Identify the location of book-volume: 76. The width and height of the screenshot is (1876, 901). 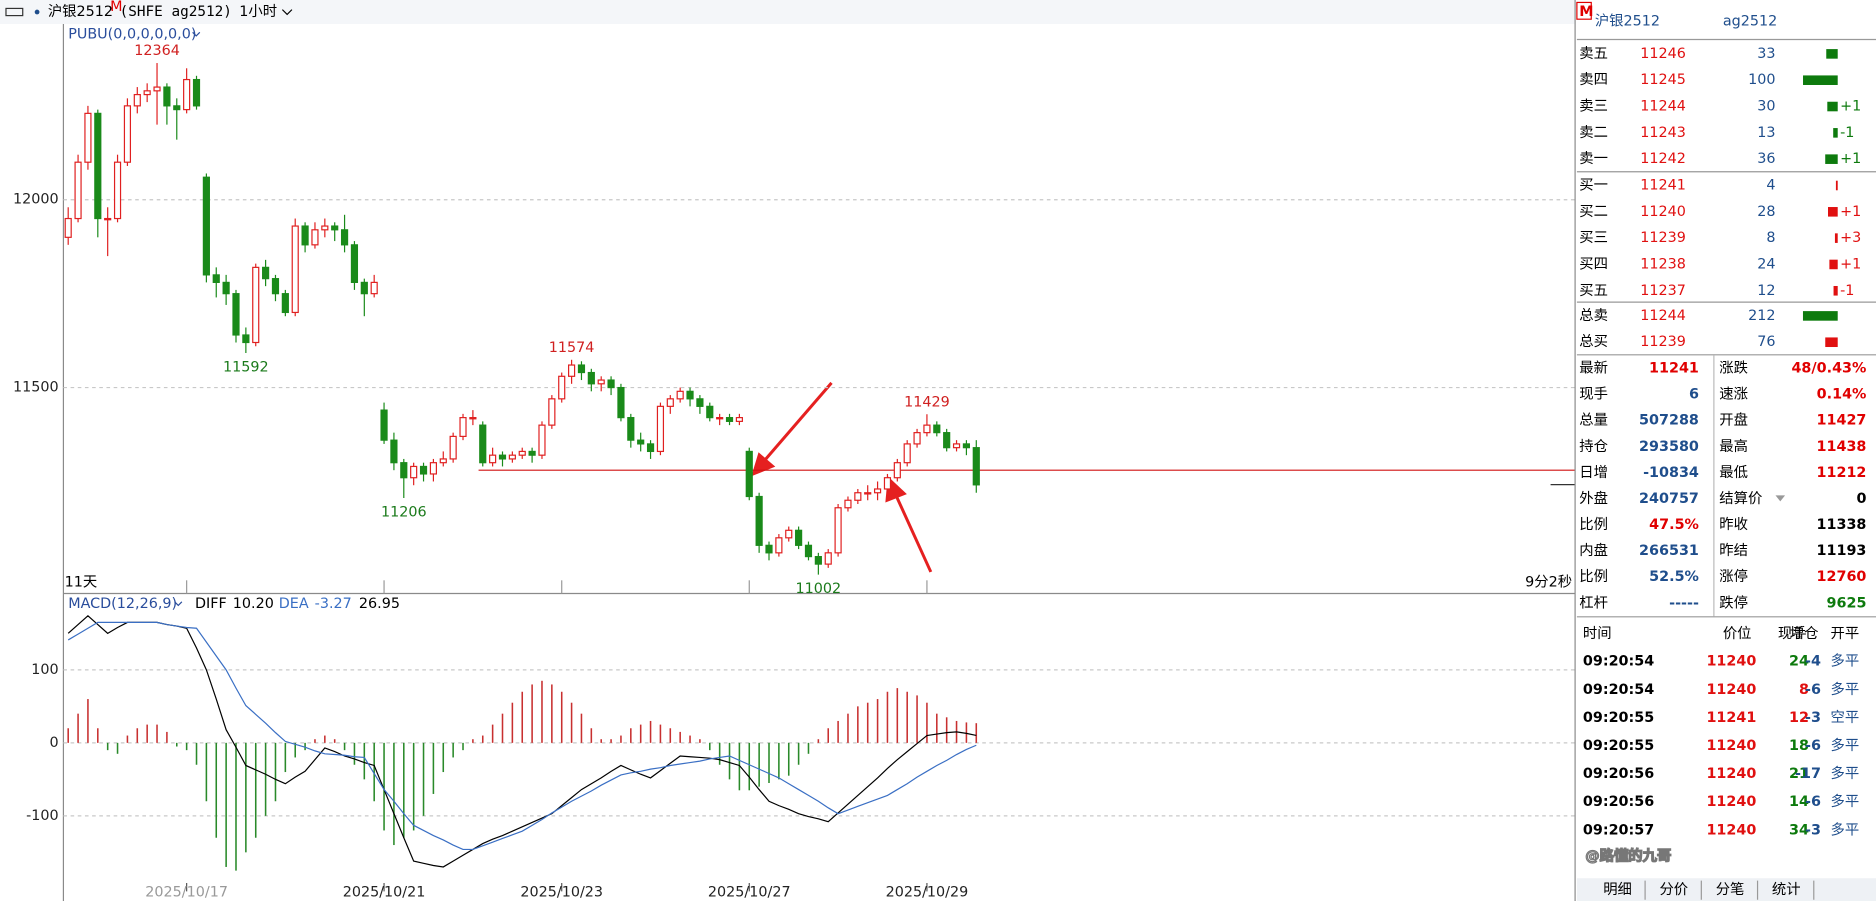
(1766, 342).